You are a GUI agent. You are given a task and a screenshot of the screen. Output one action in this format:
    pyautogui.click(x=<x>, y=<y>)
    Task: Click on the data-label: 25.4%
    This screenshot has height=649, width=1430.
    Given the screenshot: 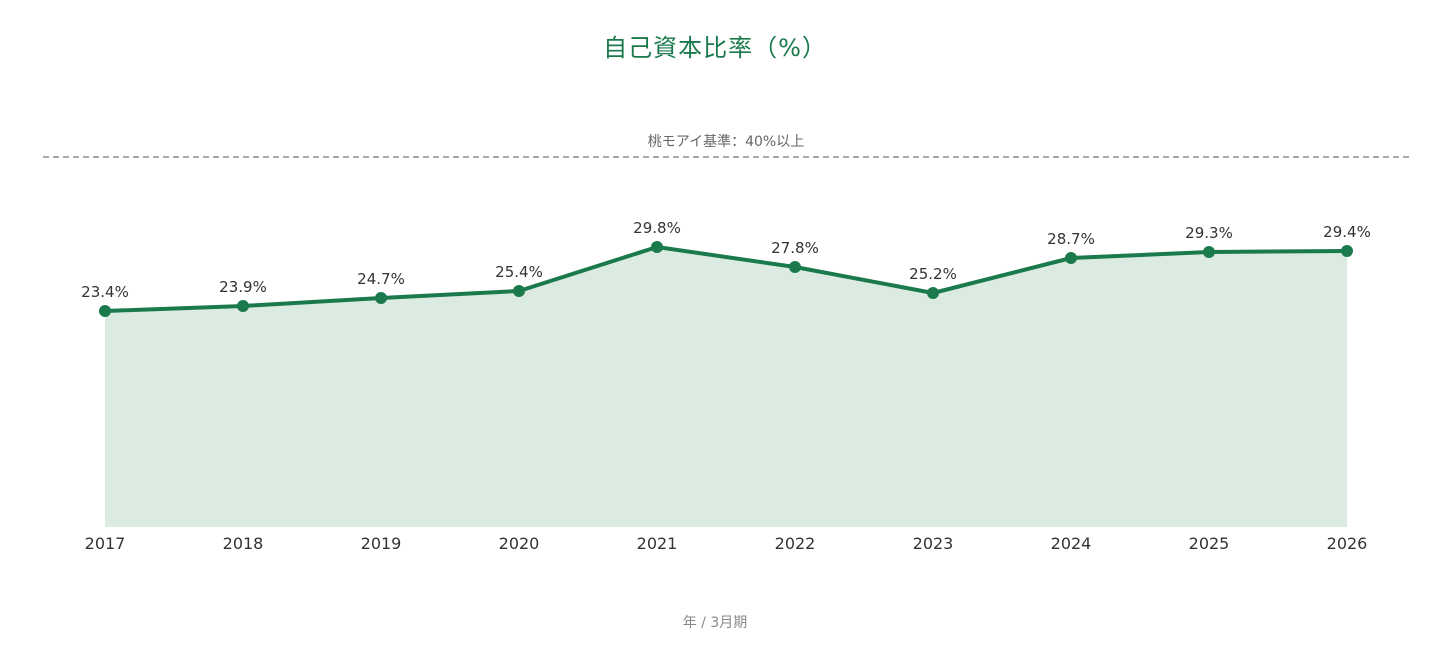 What is the action you would take?
    pyautogui.click(x=519, y=272)
    